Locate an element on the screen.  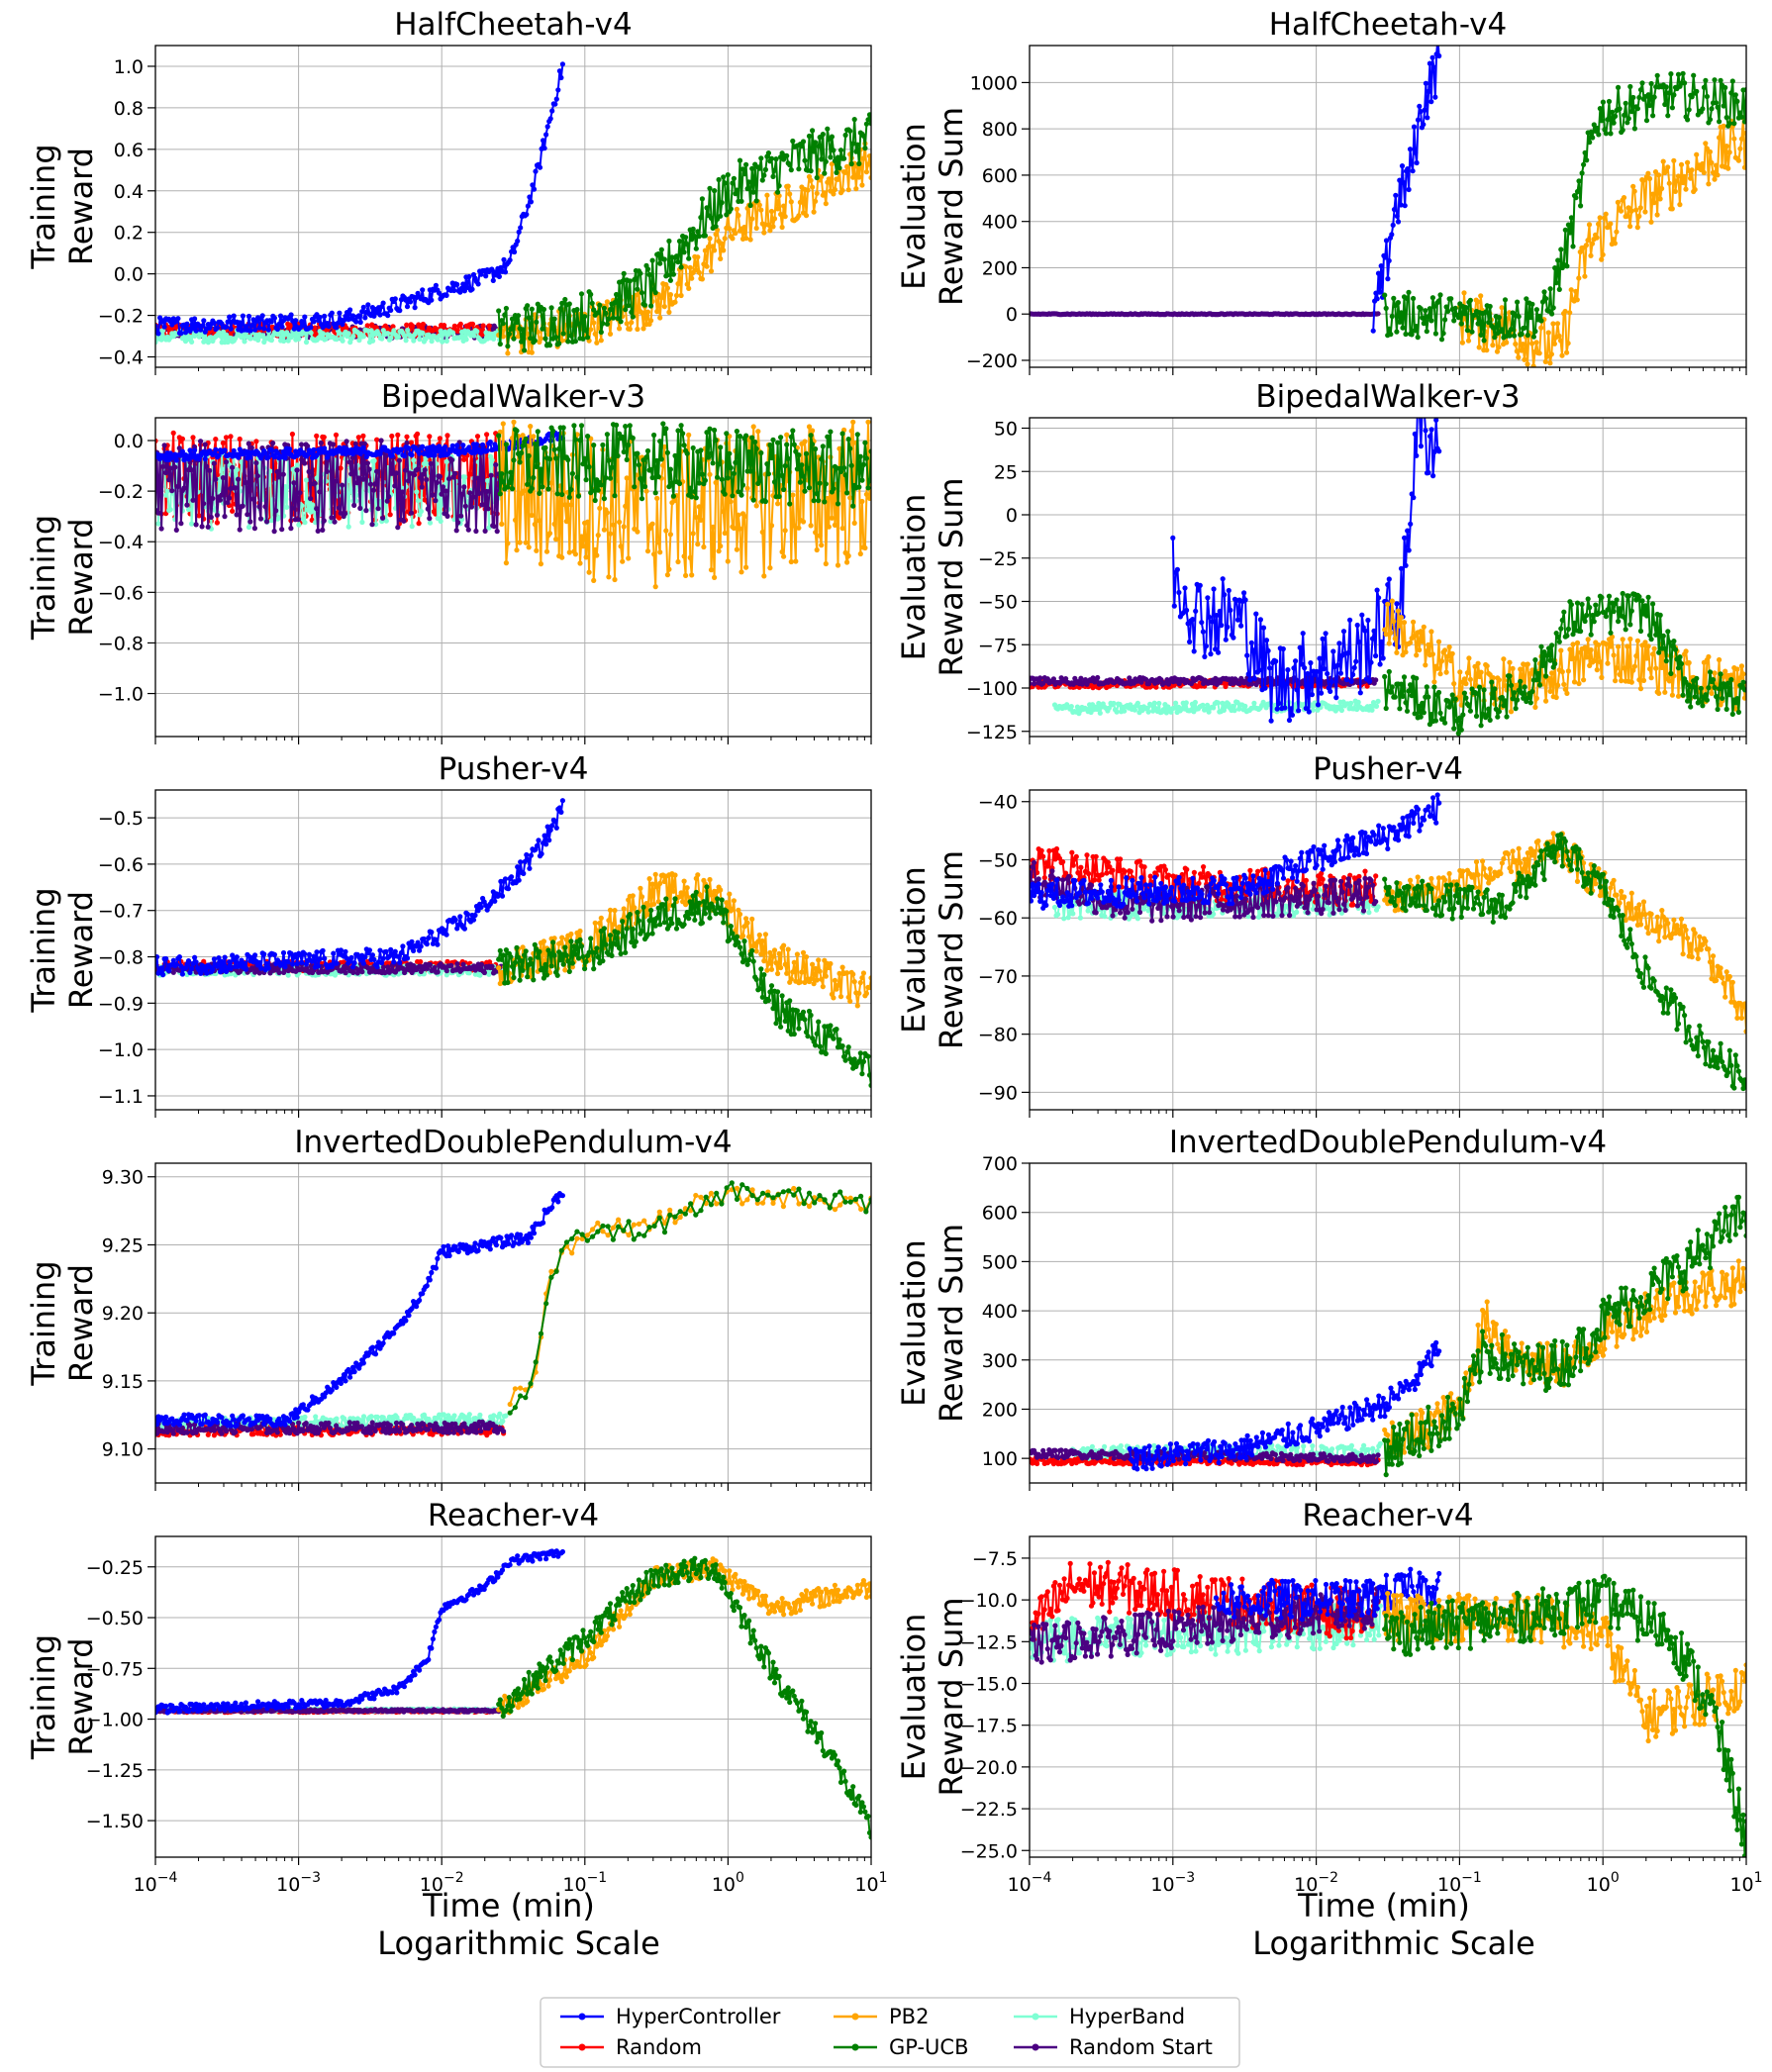
y-tick-label: −0.4 is located at coordinates (121, 542).